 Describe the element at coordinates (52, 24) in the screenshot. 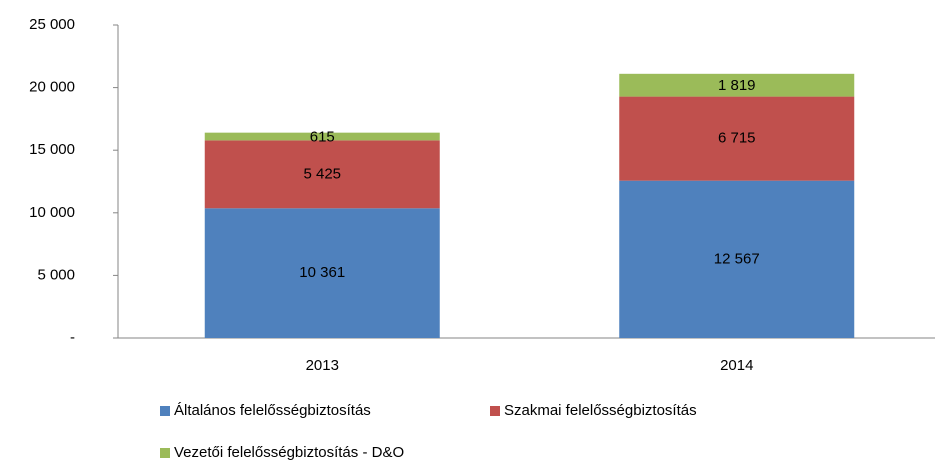

I see `y-tick-label: 25 000` at that location.